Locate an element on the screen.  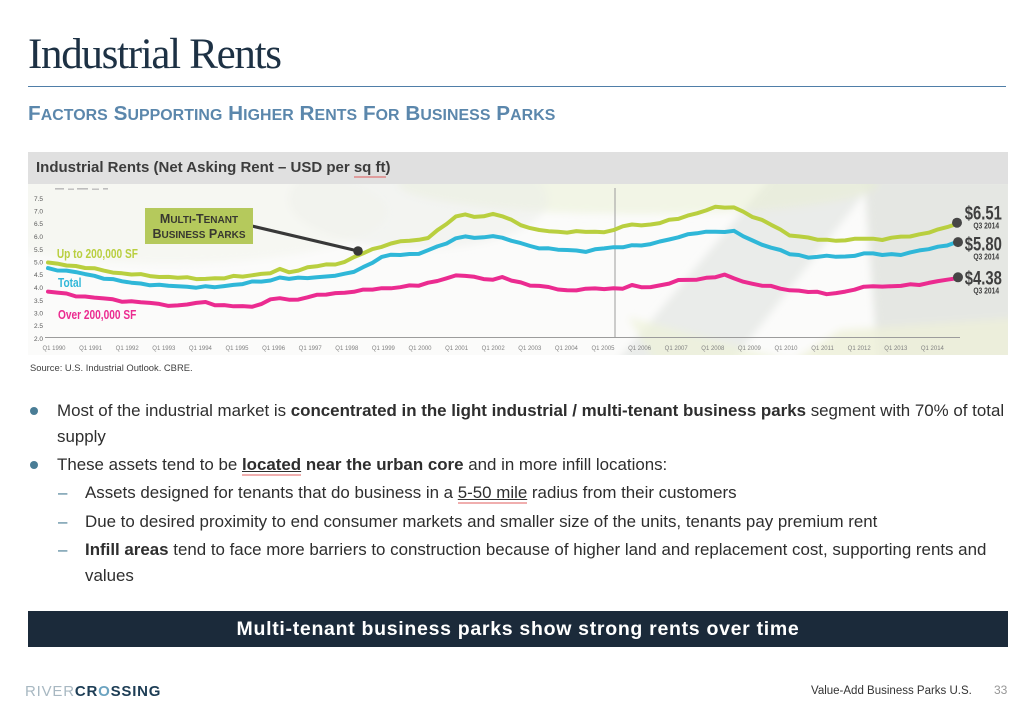
svg-text: 7.5 is located at coordinates (38, 199).